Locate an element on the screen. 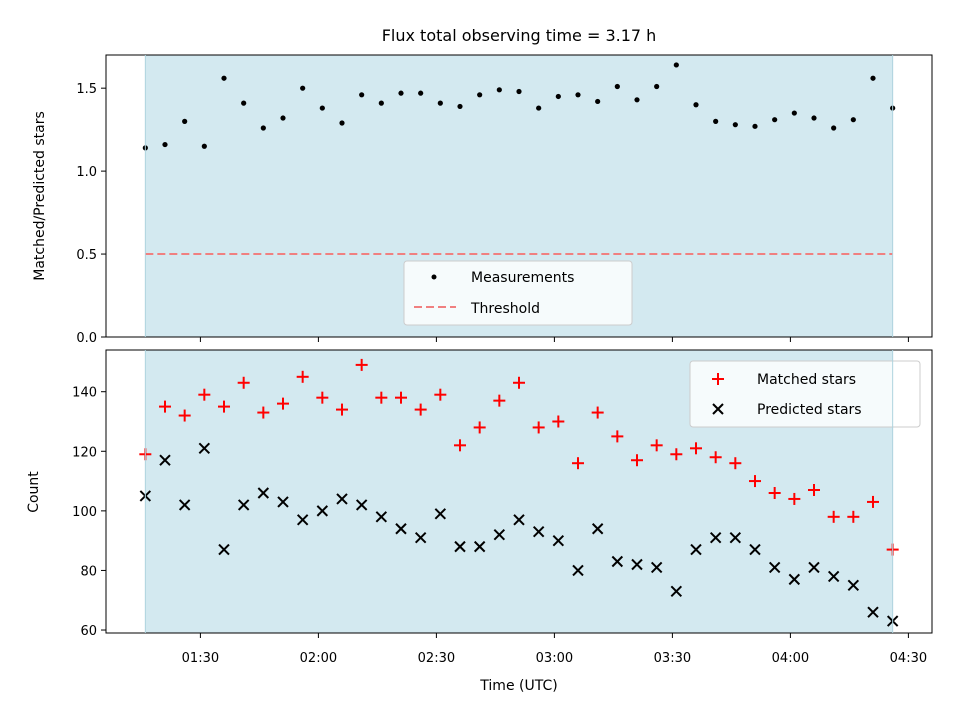 Image resolution: width=960 pixels, height=720 pixels. top-legend: Measurements Threshold is located at coordinates (518, 293).